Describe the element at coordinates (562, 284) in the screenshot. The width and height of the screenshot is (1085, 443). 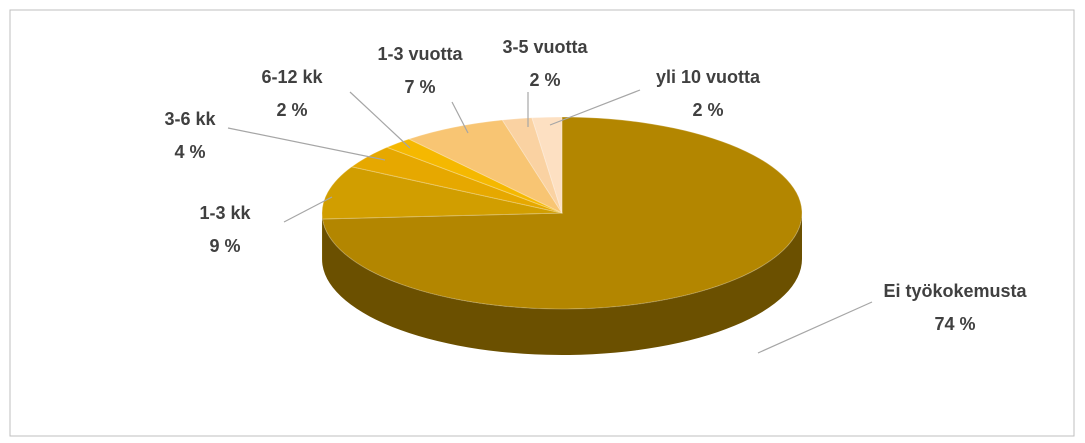
I see `pie-side` at that location.